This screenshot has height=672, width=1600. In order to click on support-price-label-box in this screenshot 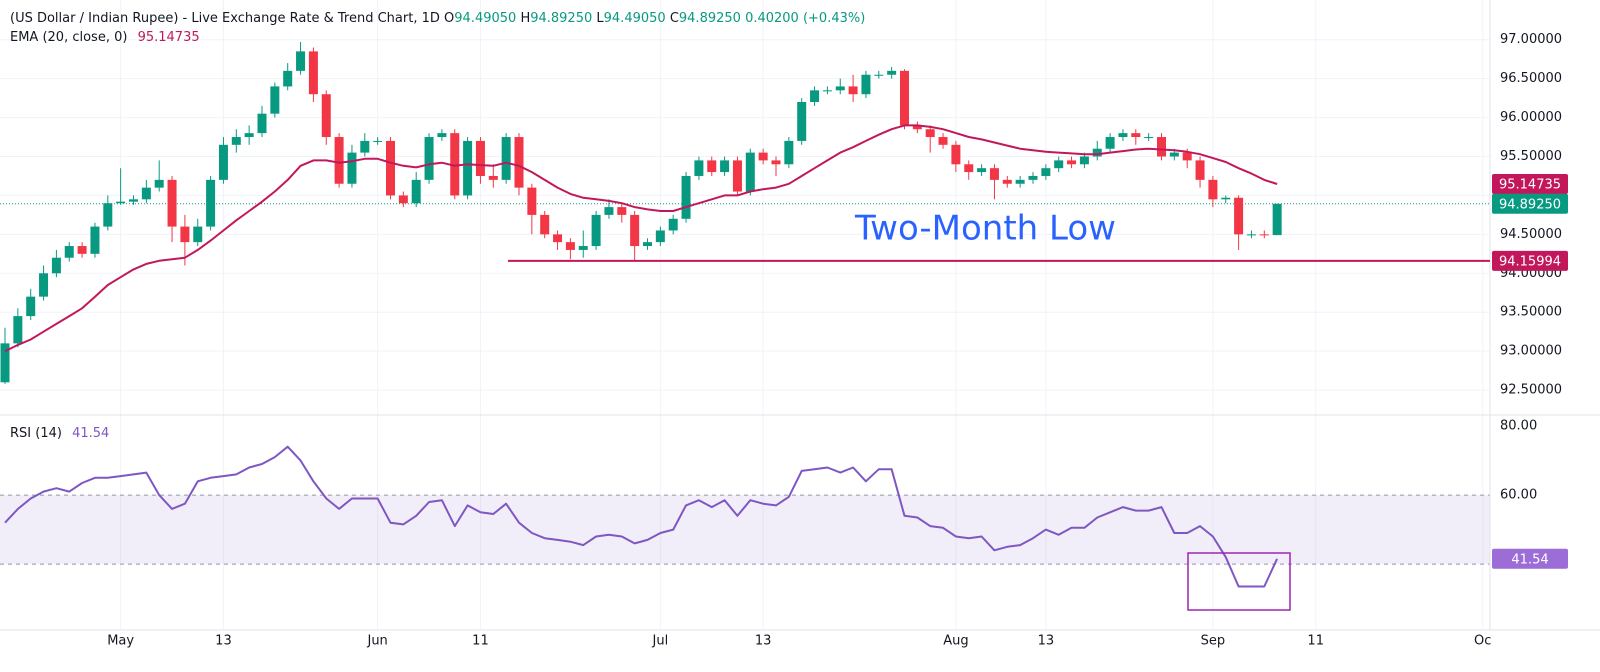, I will do `click(1530, 260)`.